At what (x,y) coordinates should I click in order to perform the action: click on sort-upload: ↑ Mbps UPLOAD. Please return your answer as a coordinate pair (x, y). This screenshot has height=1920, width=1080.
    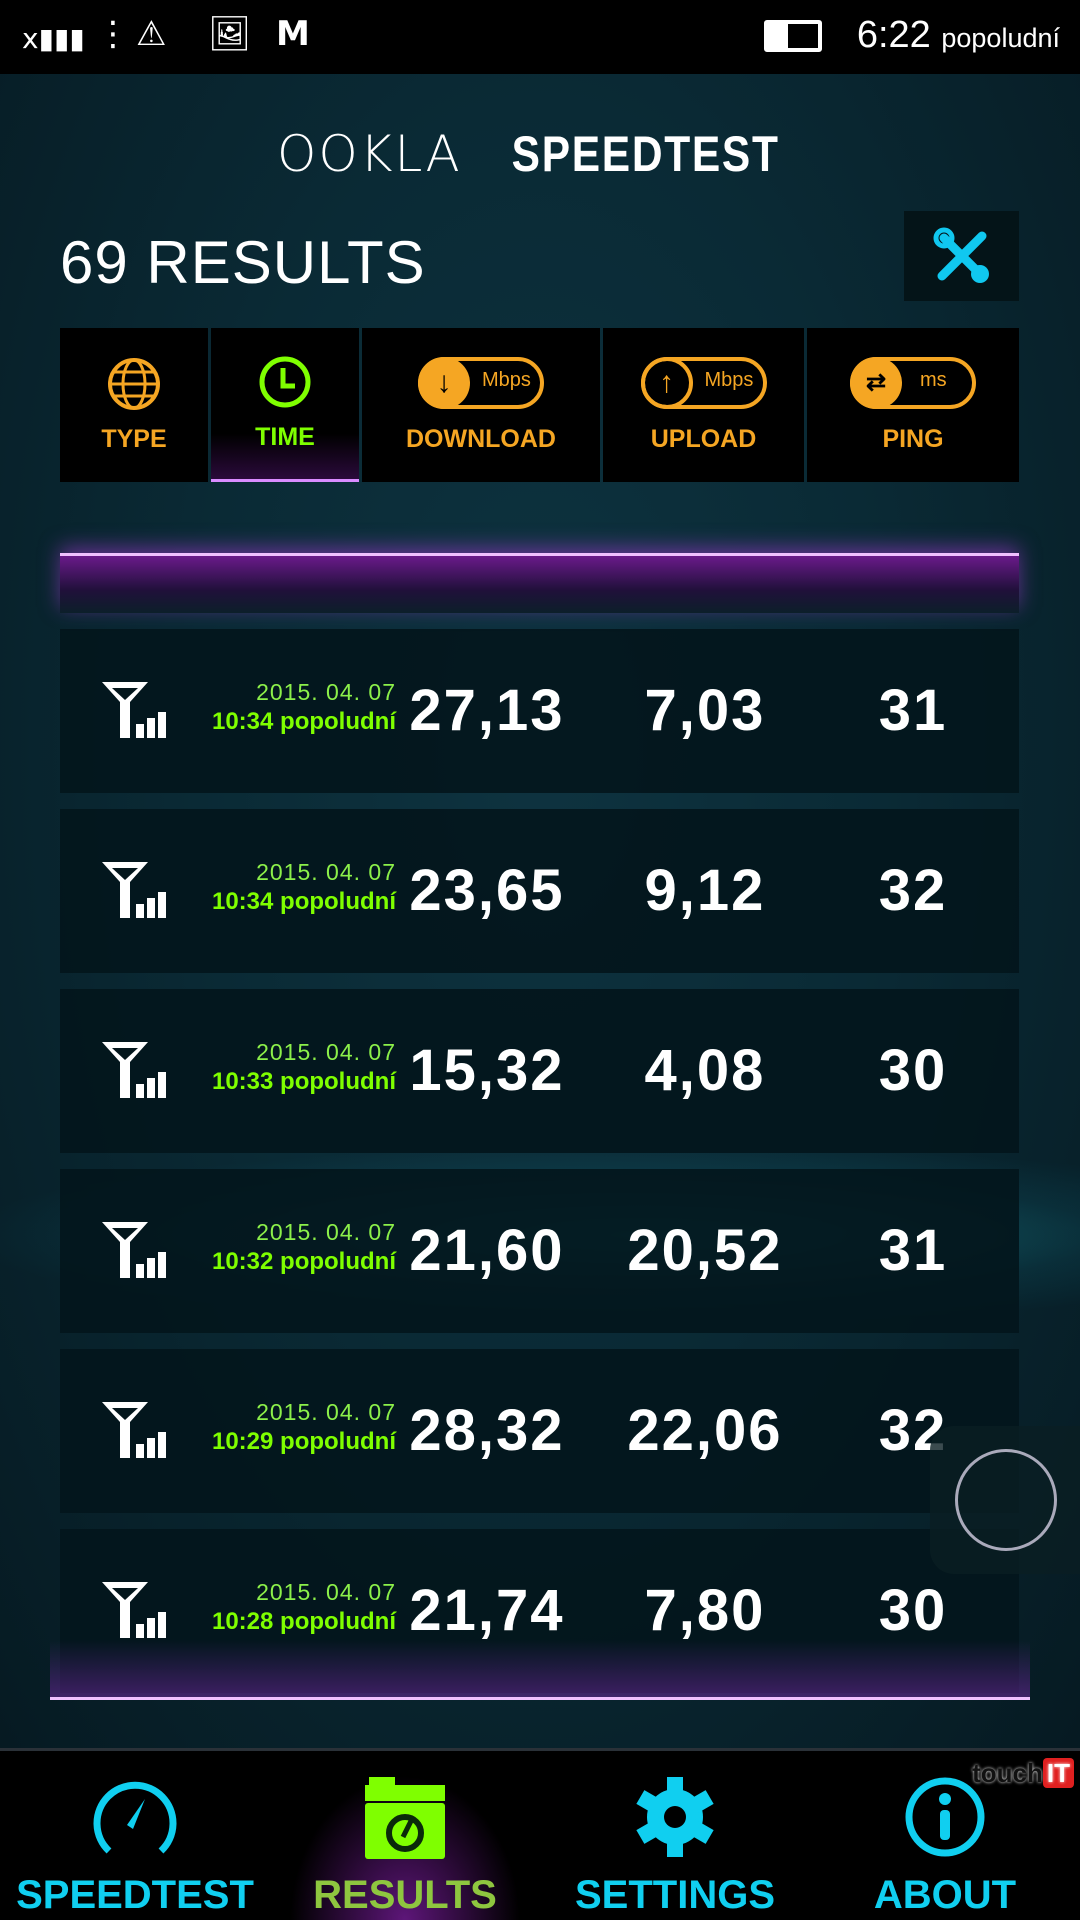
    Looking at the image, I should click on (703, 405).